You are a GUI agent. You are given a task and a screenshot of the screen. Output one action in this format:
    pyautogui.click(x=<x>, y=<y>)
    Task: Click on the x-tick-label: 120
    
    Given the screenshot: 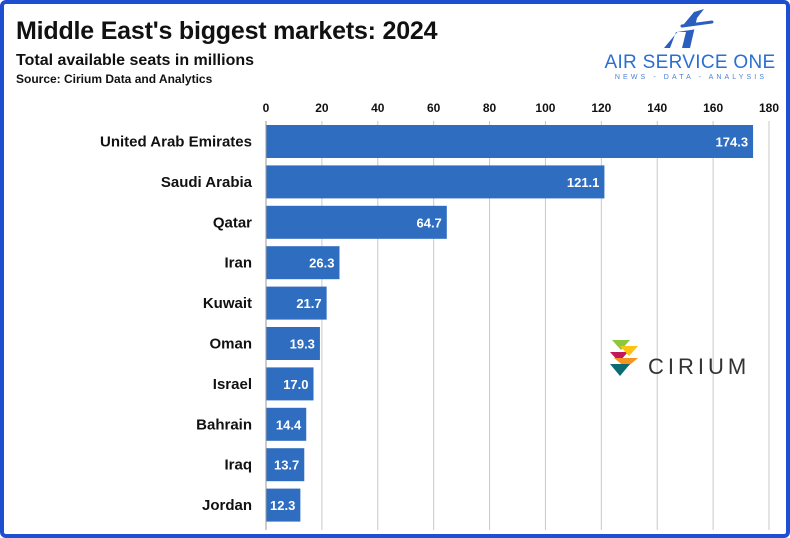 What is the action you would take?
    pyautogui.click(x=601, y=108)
    